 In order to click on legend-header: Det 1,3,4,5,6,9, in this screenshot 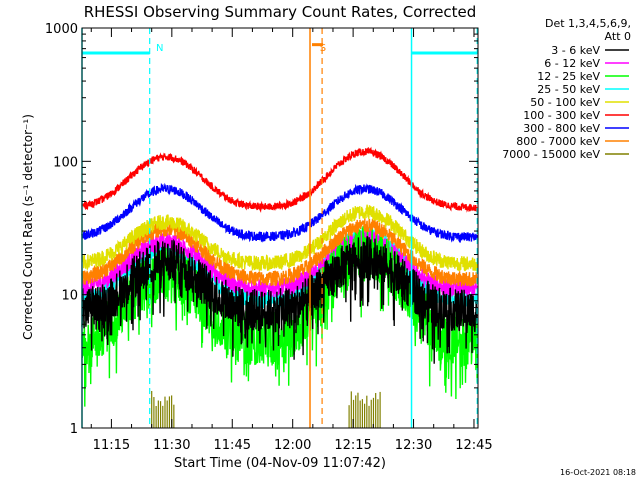, I will do `click(588, 23)`.